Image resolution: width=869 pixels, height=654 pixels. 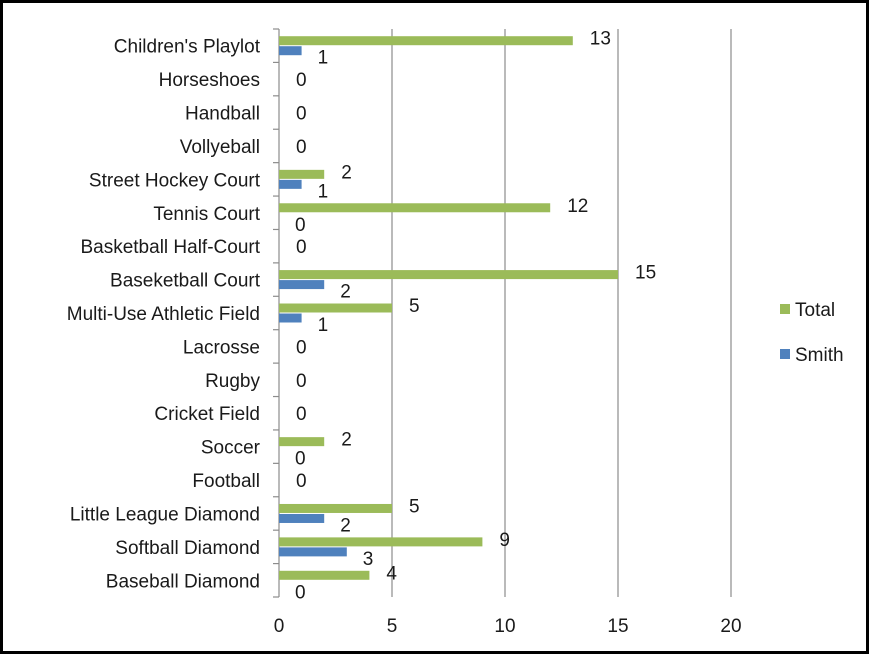 What do you see at coordinates (392, 626) in the screenshot?
I see `x-tick-label-1: 5` at bounding box center [392, 626].